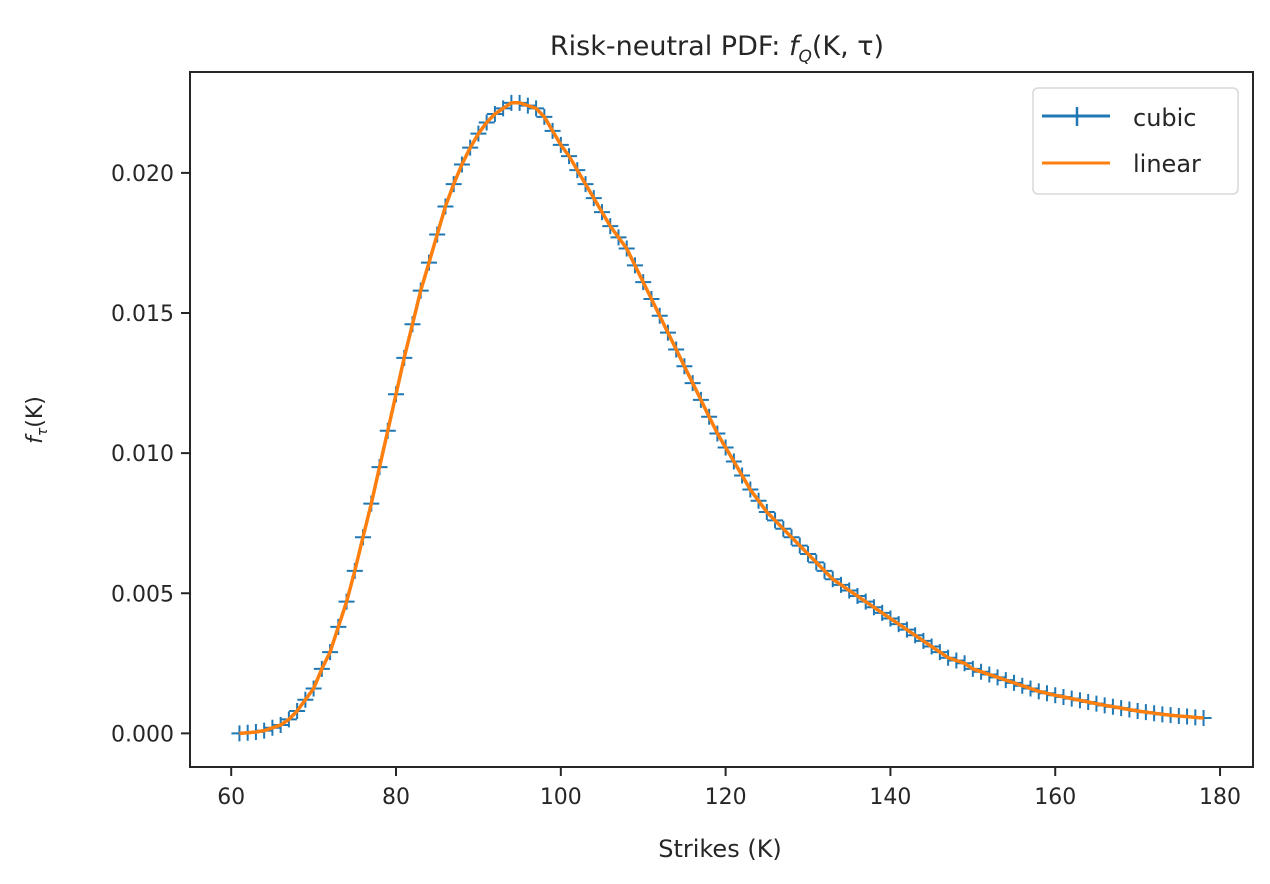 The width and height of the screenshot is (1270, 884). Describe the element at coordinates (717, 49) in the screenshot. I see `chart-title: Risk-neutral PDF: fQ(K, τ)` at that location.